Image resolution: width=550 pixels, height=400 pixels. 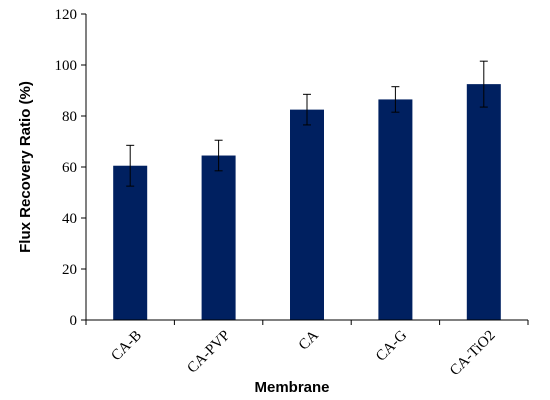 What do you see at coordinates (473, 354) in the screenshot?
I see `x-tick-label-ca-tio2: CA-TiO2` at bounding box center [473, 354].